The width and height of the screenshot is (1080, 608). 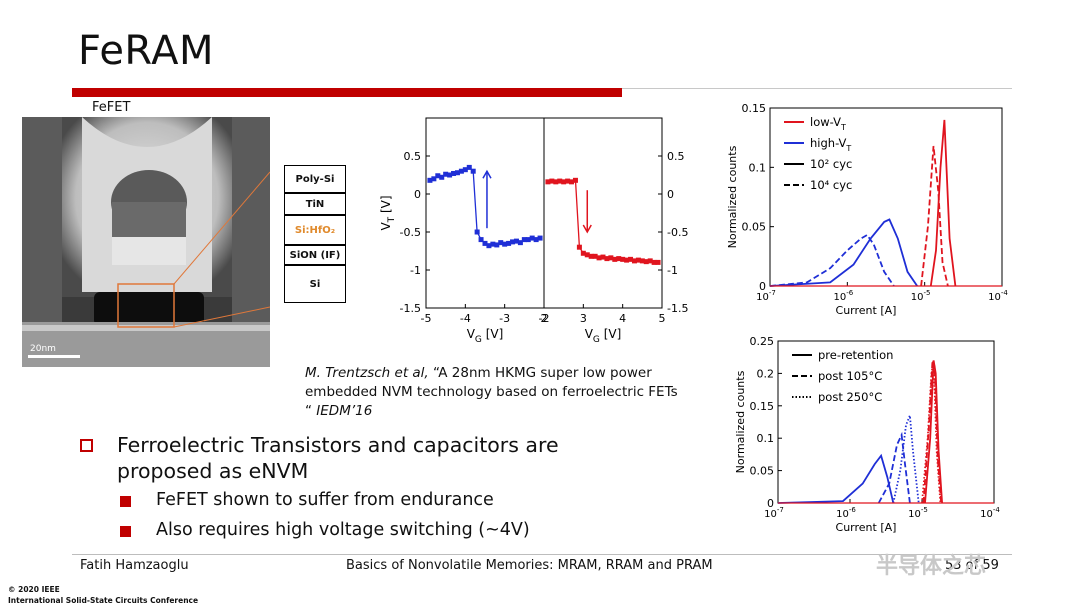 What do you see at coordinates (504, 318) in the screenshot?
I see `x-tick-label: -3` at bounding box center [504, 318].